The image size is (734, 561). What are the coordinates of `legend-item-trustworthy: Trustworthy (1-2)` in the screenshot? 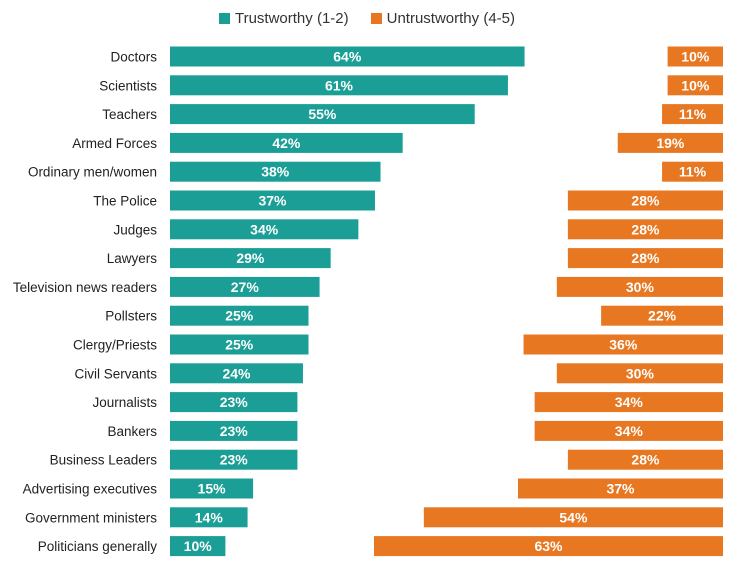 It's located at (283, 18).